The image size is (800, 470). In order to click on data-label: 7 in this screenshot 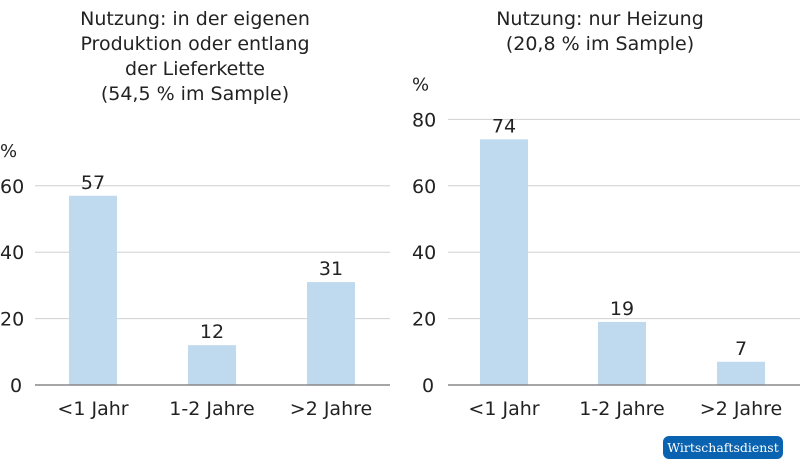, I will do `click(741, 349)`.